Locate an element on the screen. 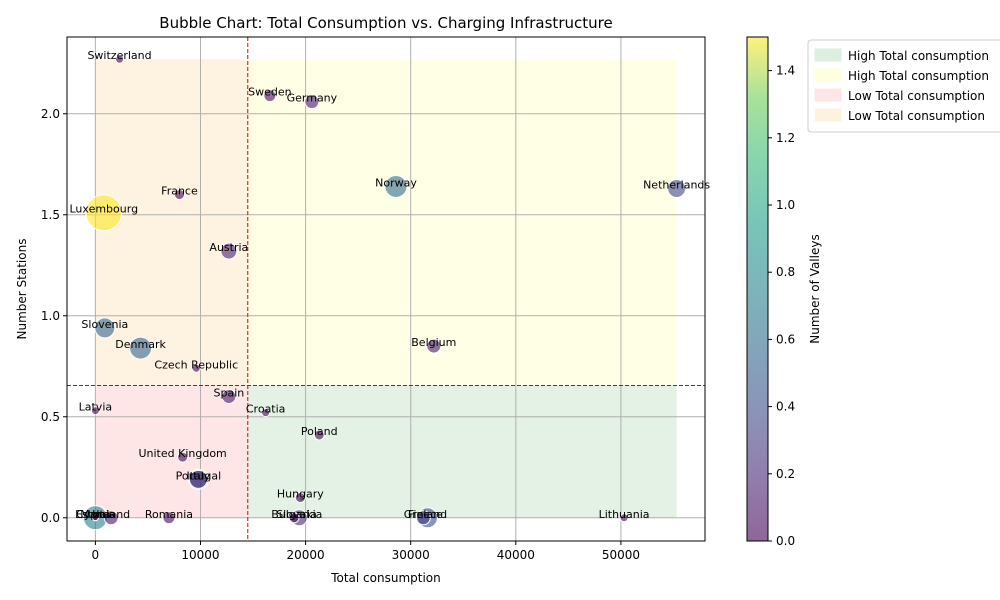 The image size is (1000, 600). x-axis-label: Total consumption is located at coordinates (385, 578).